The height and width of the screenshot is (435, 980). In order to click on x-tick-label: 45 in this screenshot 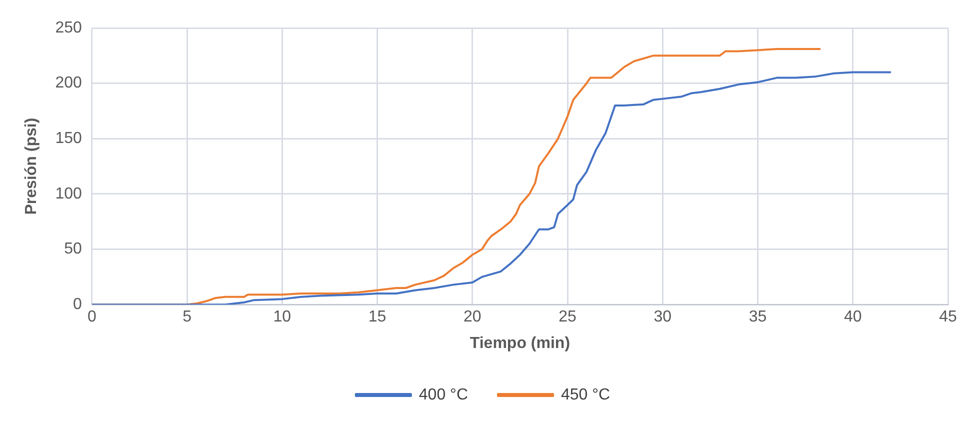, I will do `click(948, 317)`.